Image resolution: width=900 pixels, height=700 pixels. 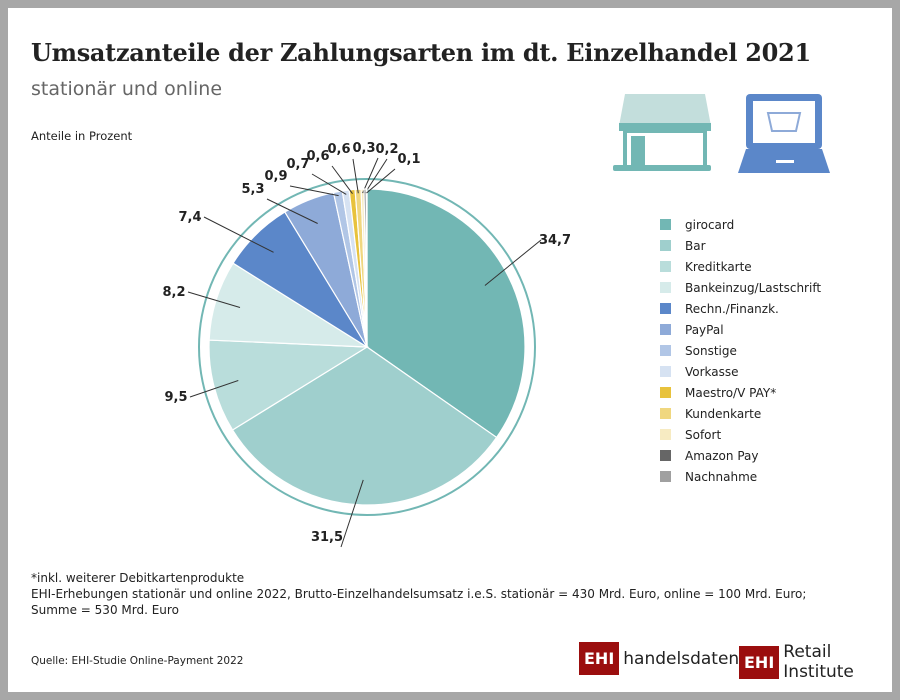 I want to click on data-label-7: 0,7, so click(x=297, y=164).